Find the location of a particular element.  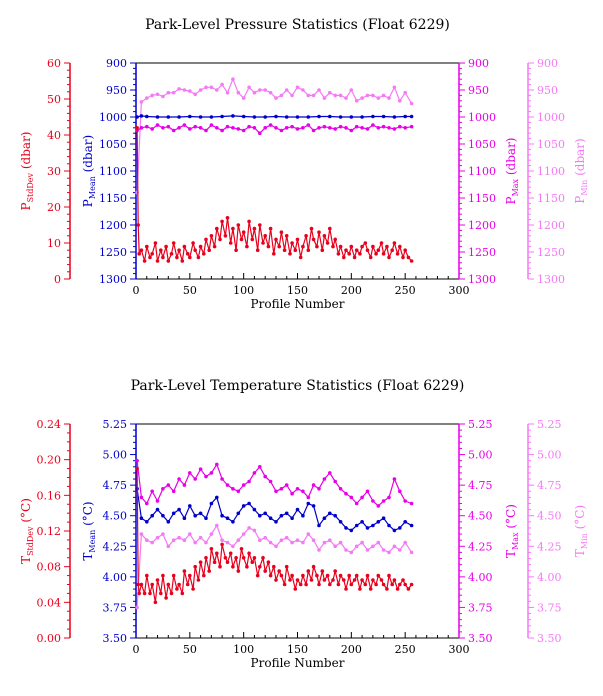

mean-tick-label: 950 is located at coordinates (116, 90).